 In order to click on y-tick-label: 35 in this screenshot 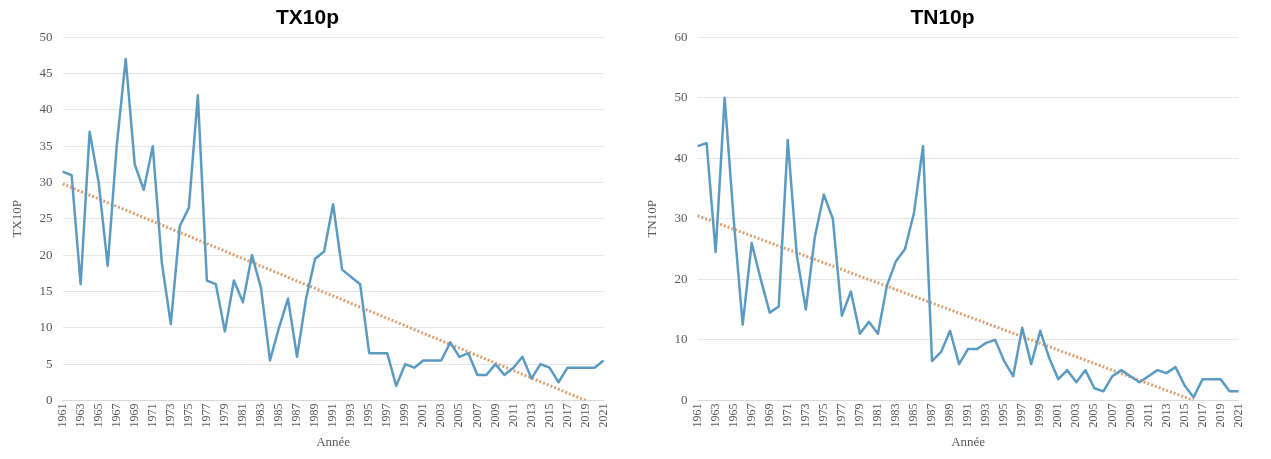, I will do `click(46, 145)`.